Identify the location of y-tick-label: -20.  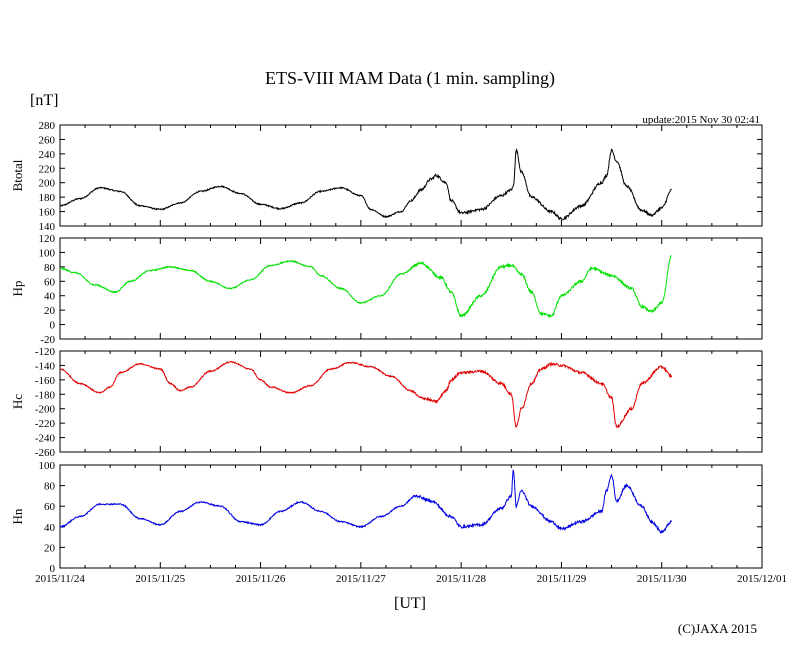
(47, 340).